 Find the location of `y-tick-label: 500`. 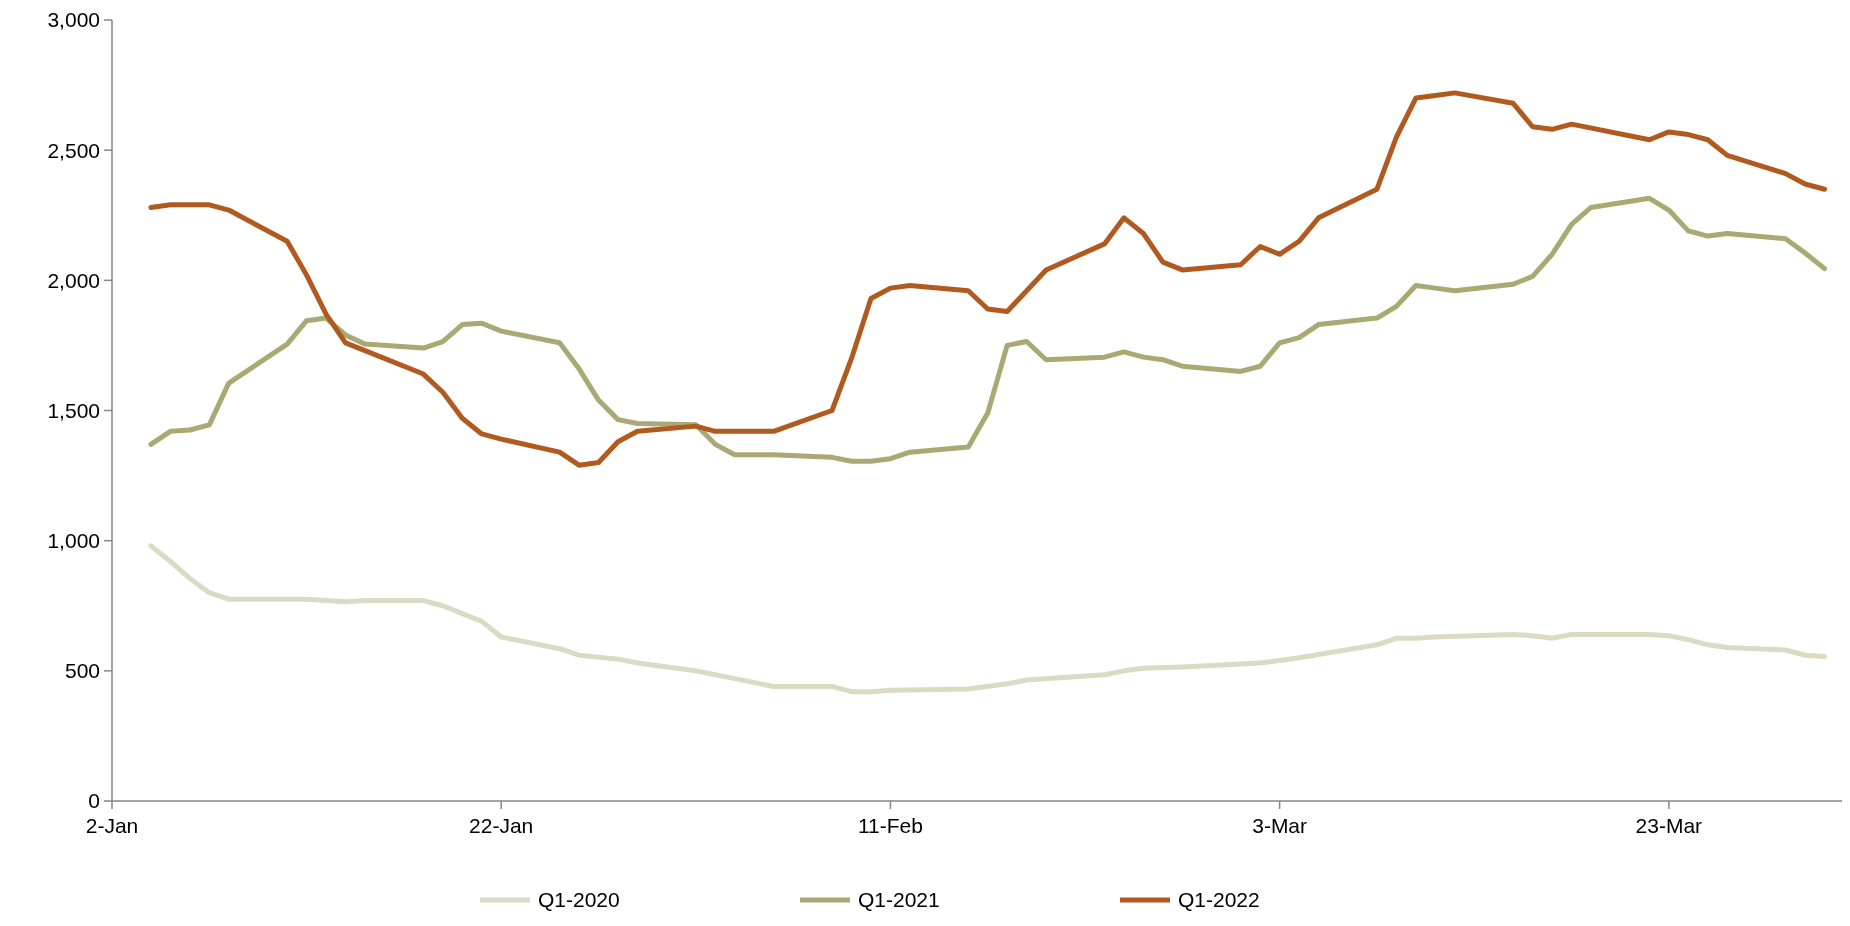

y-tick-label: 500 is located at coordinates (82, 671).